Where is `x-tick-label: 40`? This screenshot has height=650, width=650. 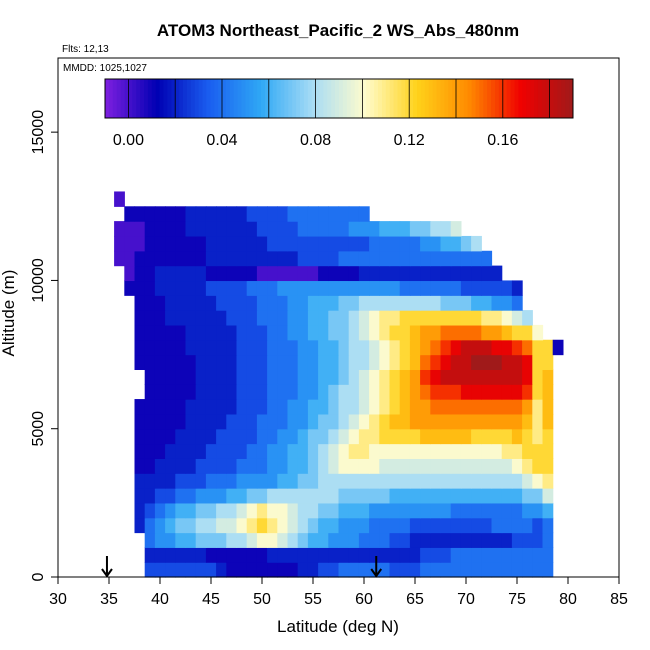
x-tick-label: 40 is located at coordinates (160, 599).